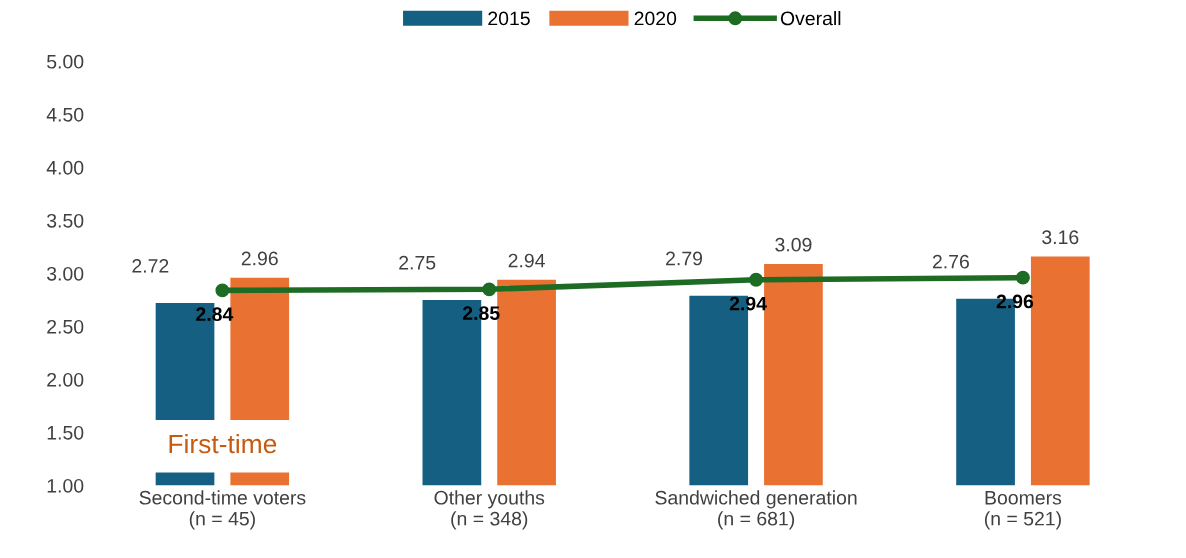 This screenshot has height=558, width=1186. Describe the element at coordinates (684, 258) in the screenshot. I see `data-label: 2.79` at that location.